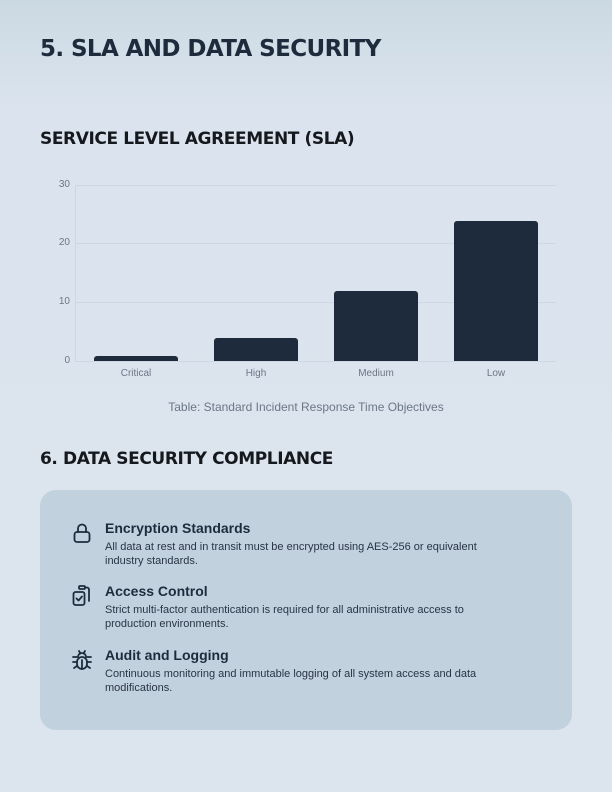 The width and height of the screenshot is (612, 792). I want to click on bar-critical, so click(136, 358).